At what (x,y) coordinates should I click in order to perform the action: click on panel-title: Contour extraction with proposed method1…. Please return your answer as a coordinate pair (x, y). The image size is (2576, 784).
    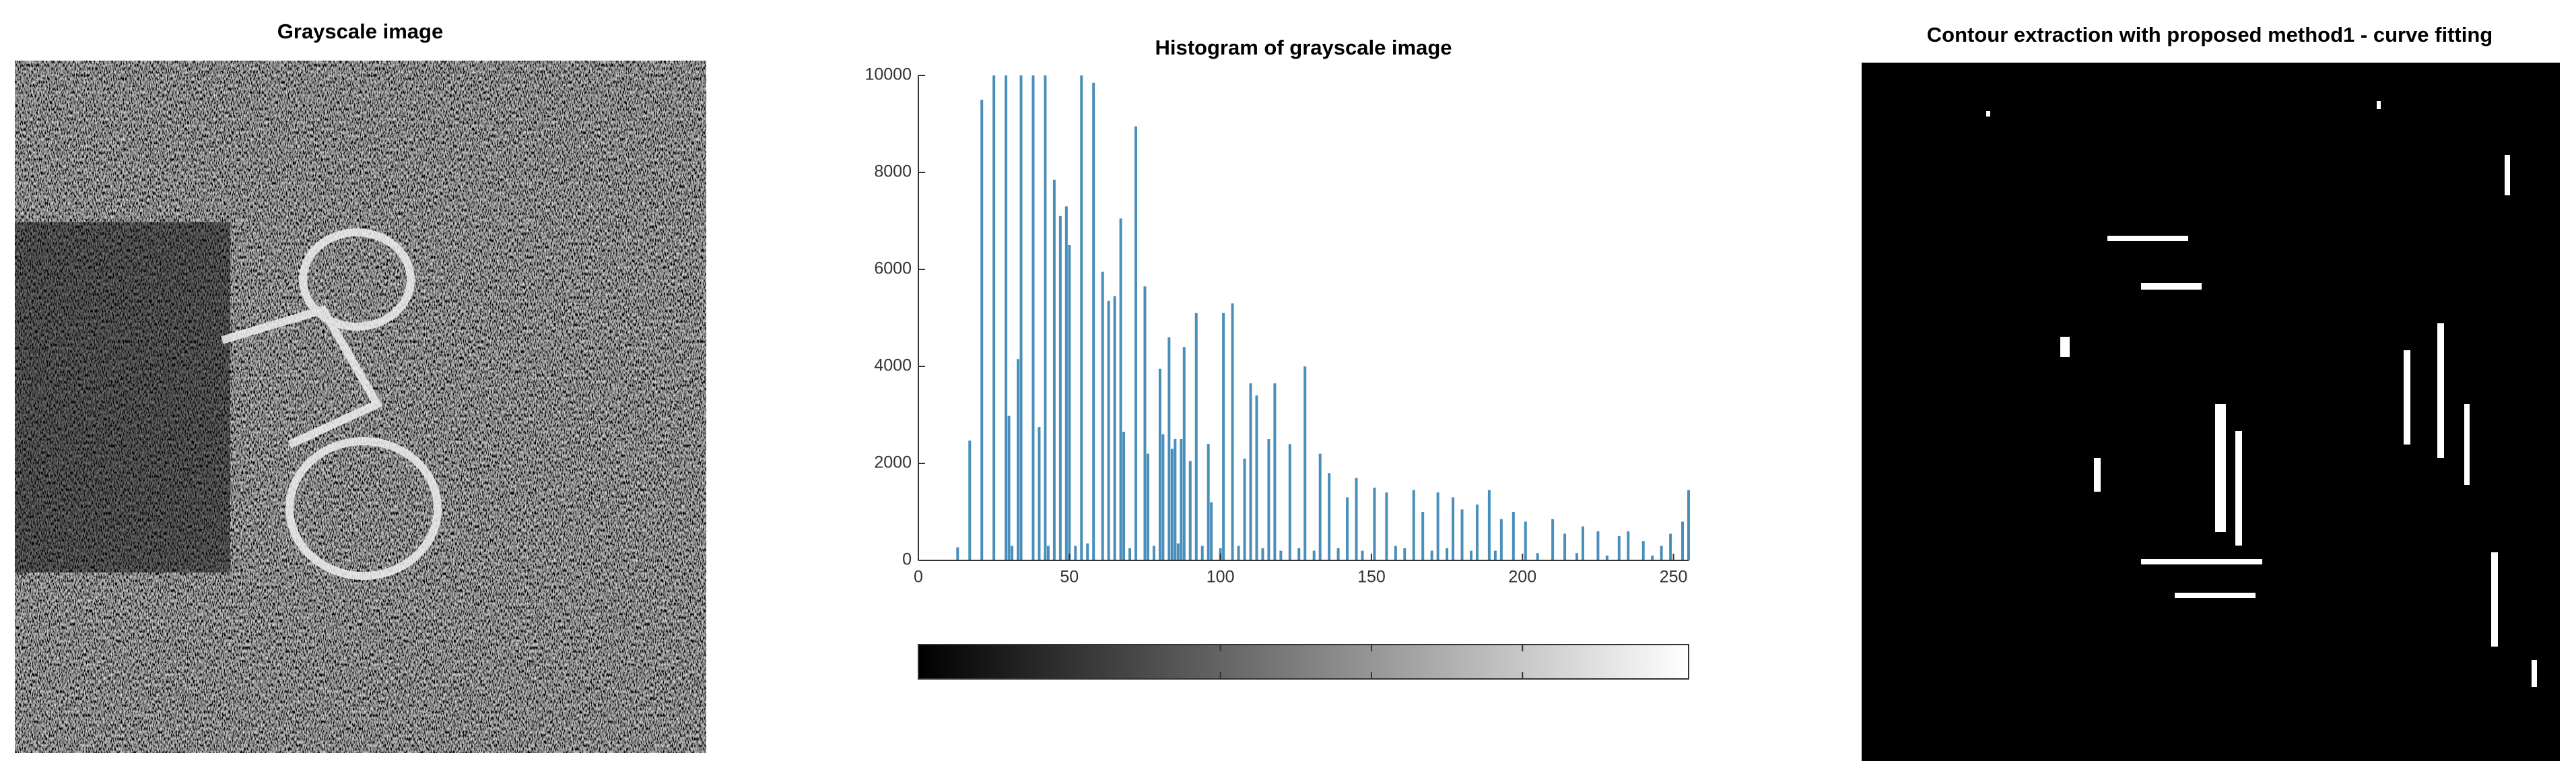
    Looking at the image, I should click on (2210, 34).